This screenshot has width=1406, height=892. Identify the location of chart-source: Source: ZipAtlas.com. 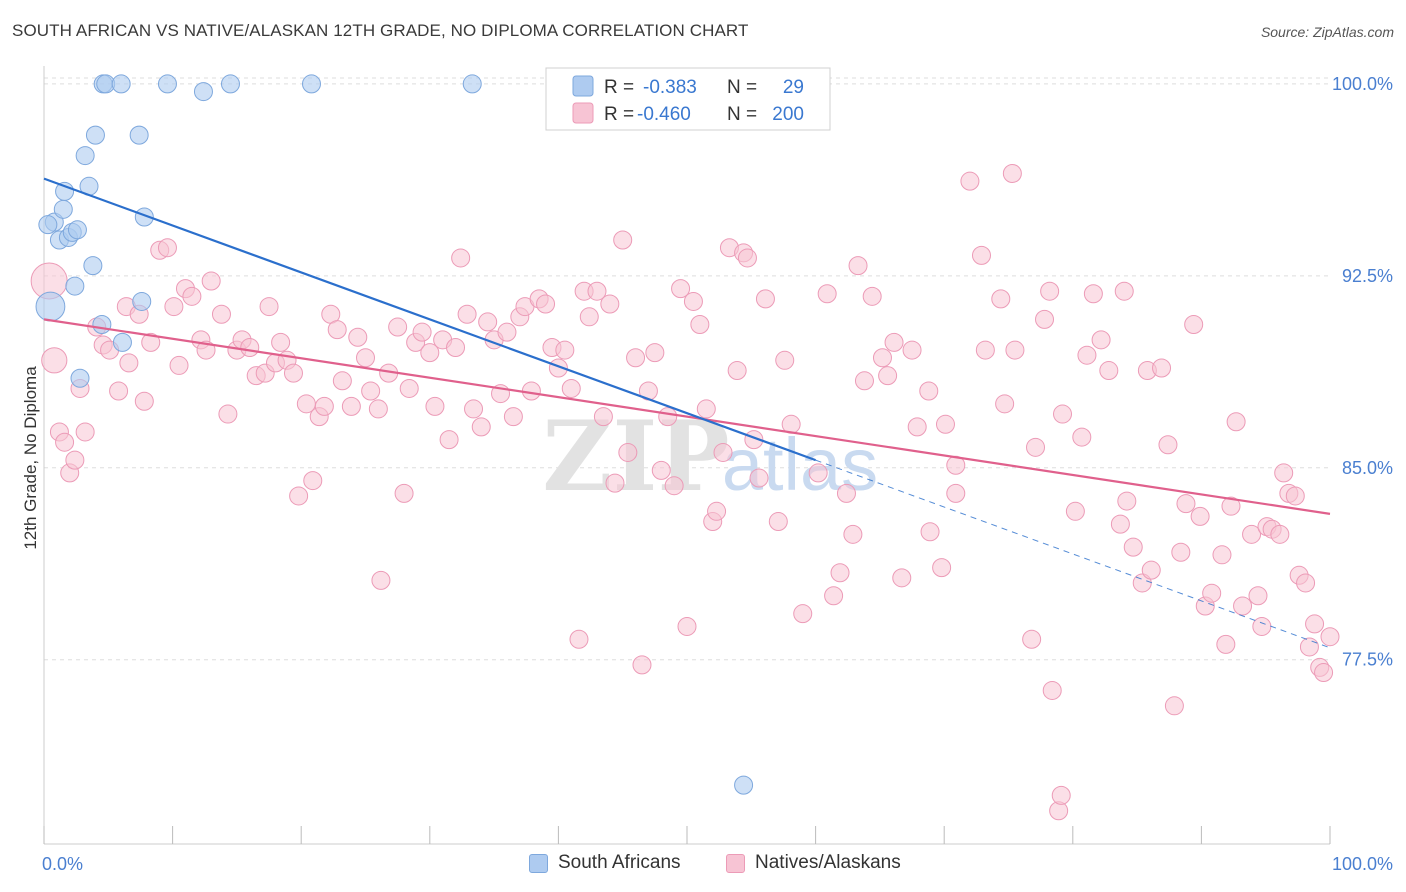
(1327, 32).